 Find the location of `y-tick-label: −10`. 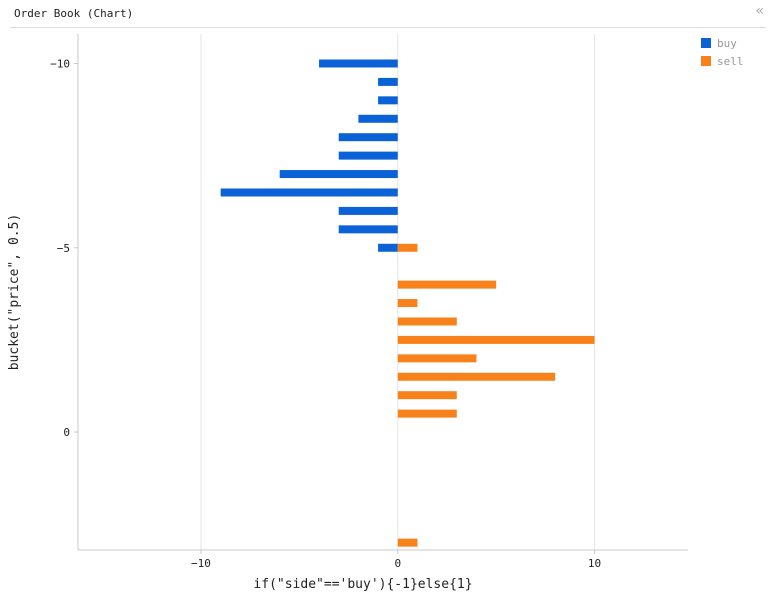

y-tick-label: −10 is located at coordinates (60, 63).